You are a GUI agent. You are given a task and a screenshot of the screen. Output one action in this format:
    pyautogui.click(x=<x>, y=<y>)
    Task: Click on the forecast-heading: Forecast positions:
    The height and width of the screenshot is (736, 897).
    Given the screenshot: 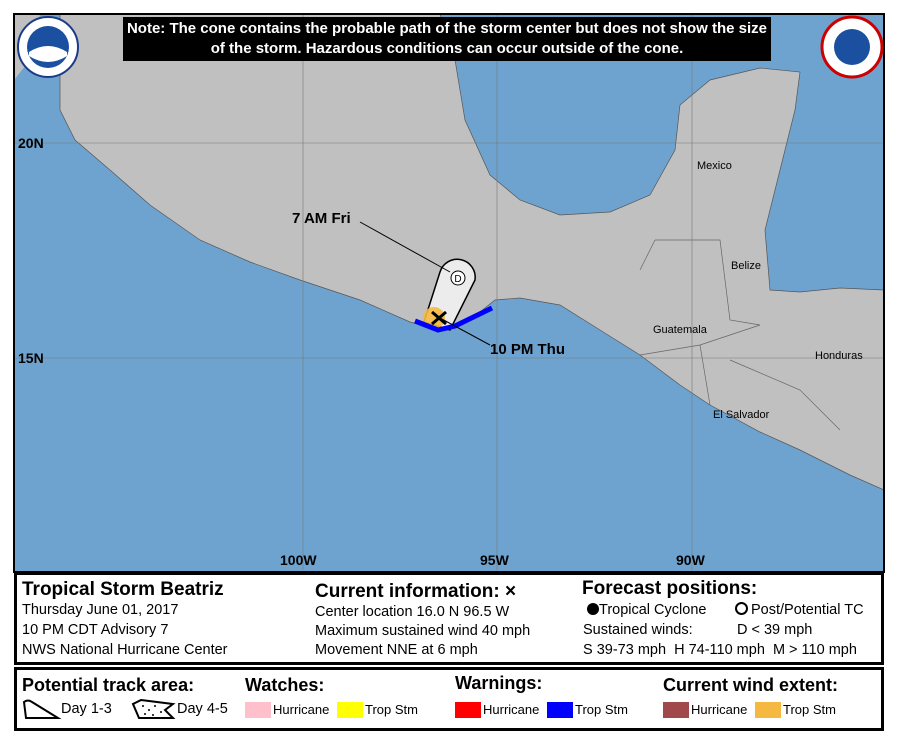 What is the action you would take?
    pyautogui.click(x=670, y=588)
    